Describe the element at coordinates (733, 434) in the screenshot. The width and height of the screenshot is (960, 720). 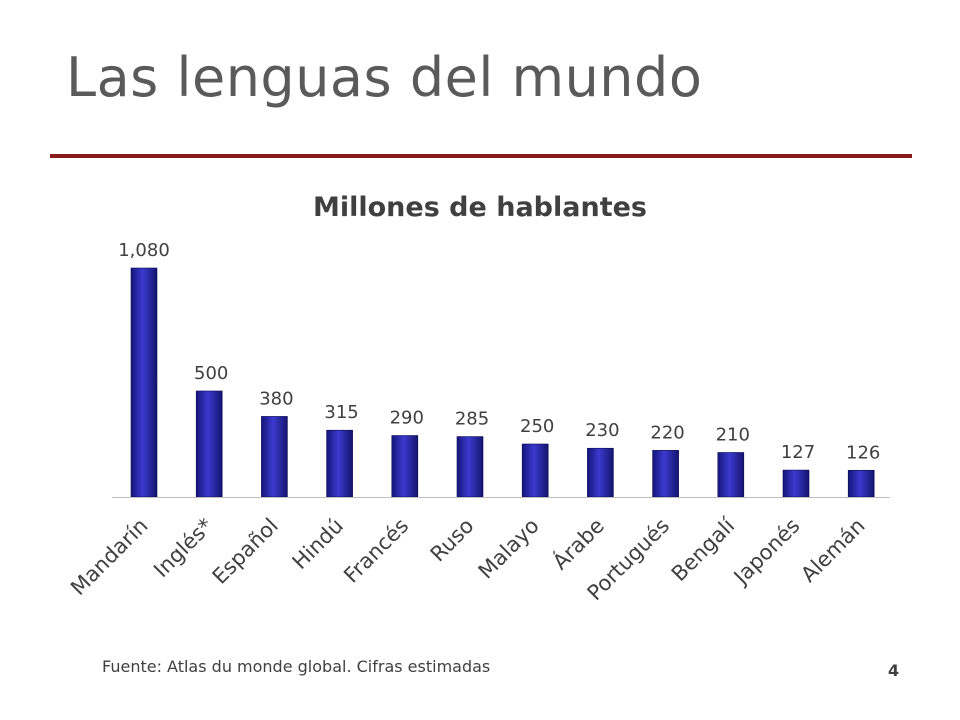
I see `data-label: 210` at that location.